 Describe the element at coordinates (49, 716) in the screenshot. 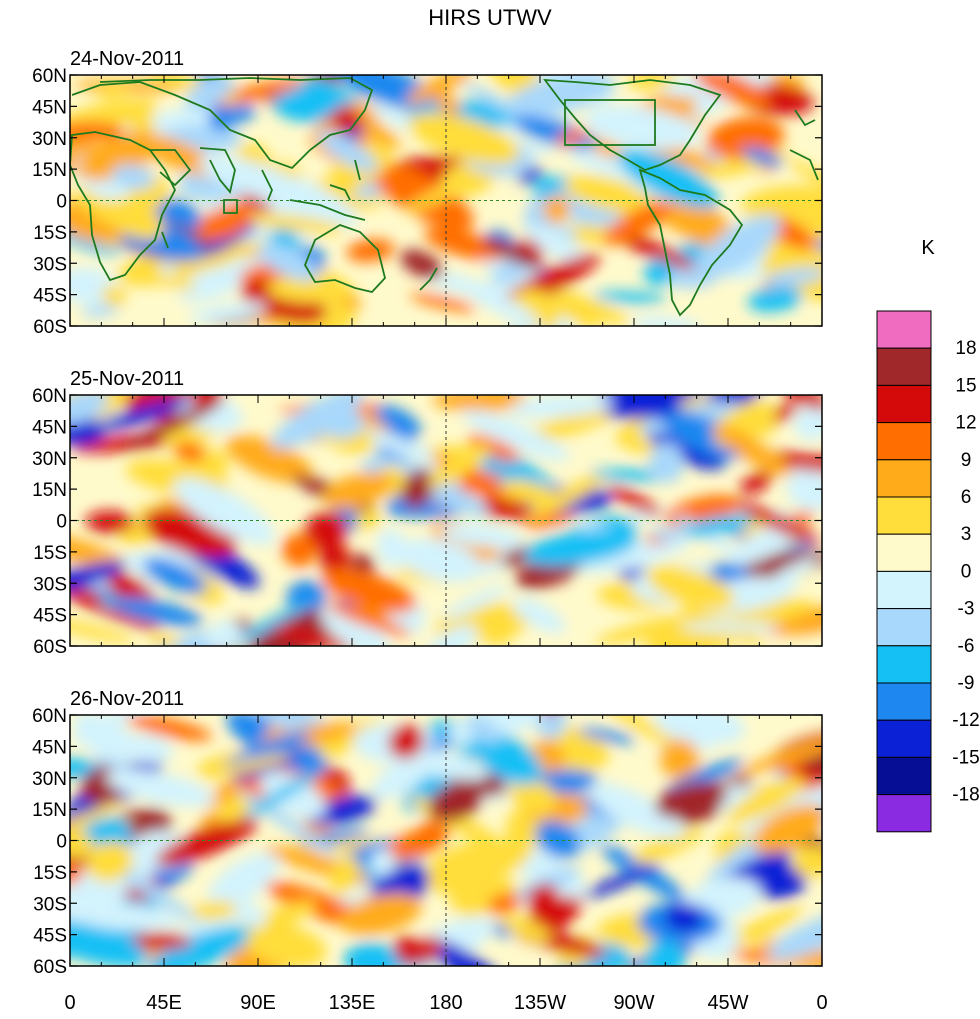

I see `lat-label: 60N` at that location.